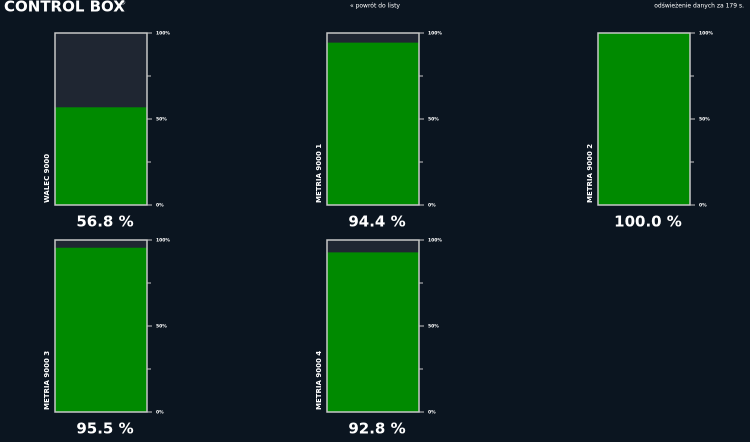 Image resolution: width=750 pixels, height=442 pixels. I want to click on logo: CONTROL BOX, so click(64, 8).